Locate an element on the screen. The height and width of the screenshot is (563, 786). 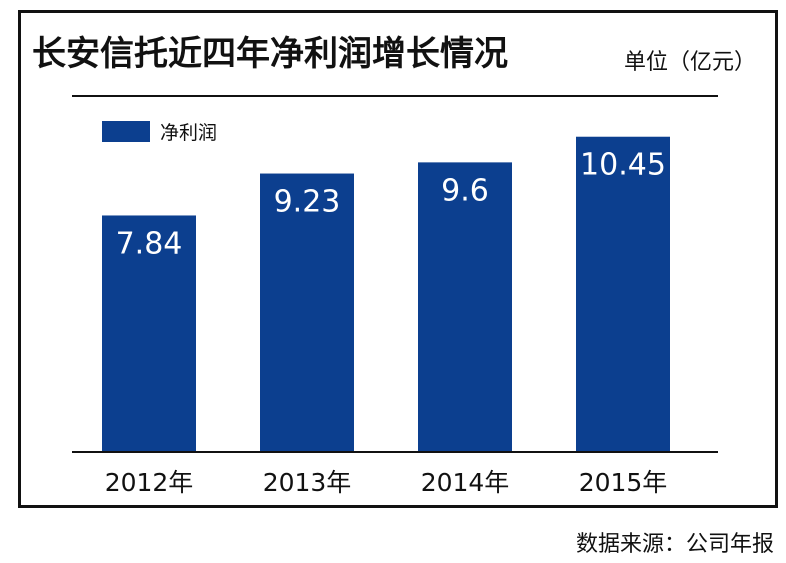
bar-2013年 is located at coordinates (307, 313).